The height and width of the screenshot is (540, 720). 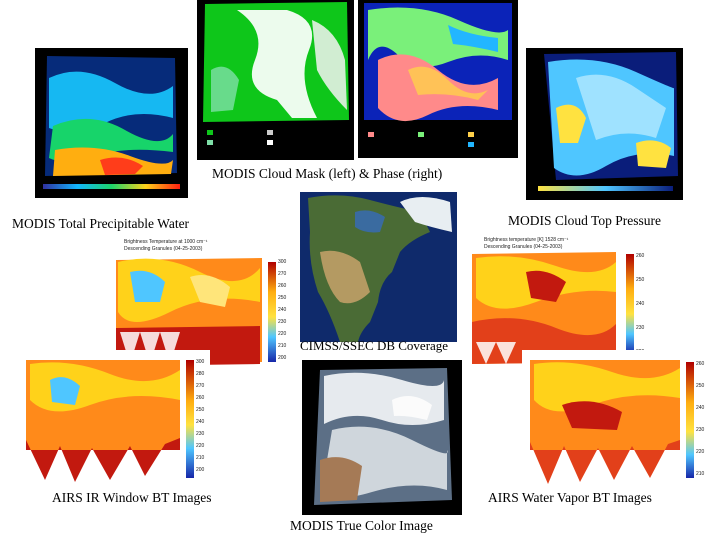 I want to click on ir-top-tick-1: 270, so click(x=282, y=274).